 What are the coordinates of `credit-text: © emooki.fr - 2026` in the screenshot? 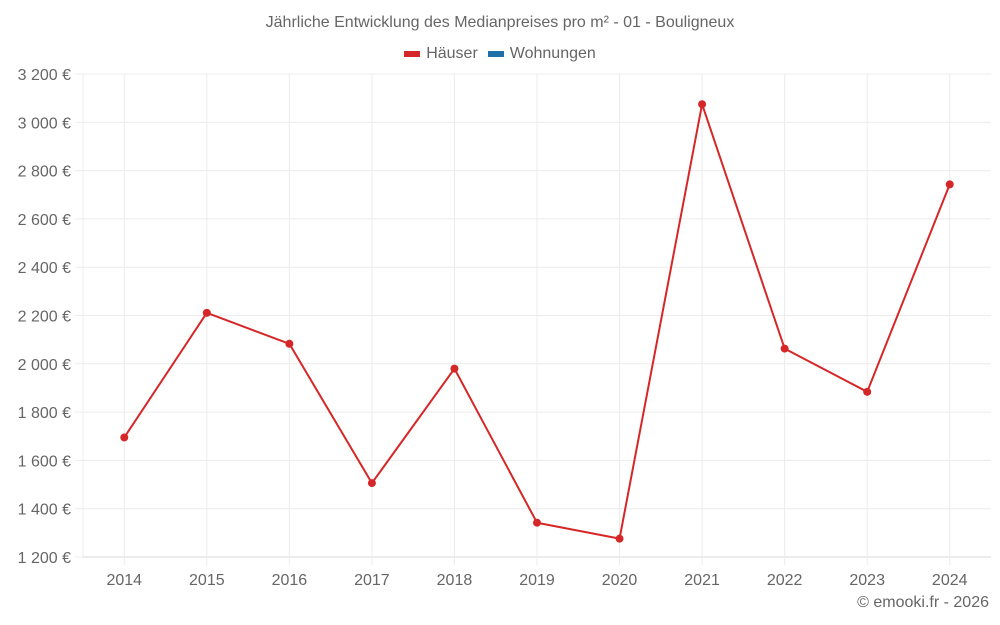 It's located at (923, 602).